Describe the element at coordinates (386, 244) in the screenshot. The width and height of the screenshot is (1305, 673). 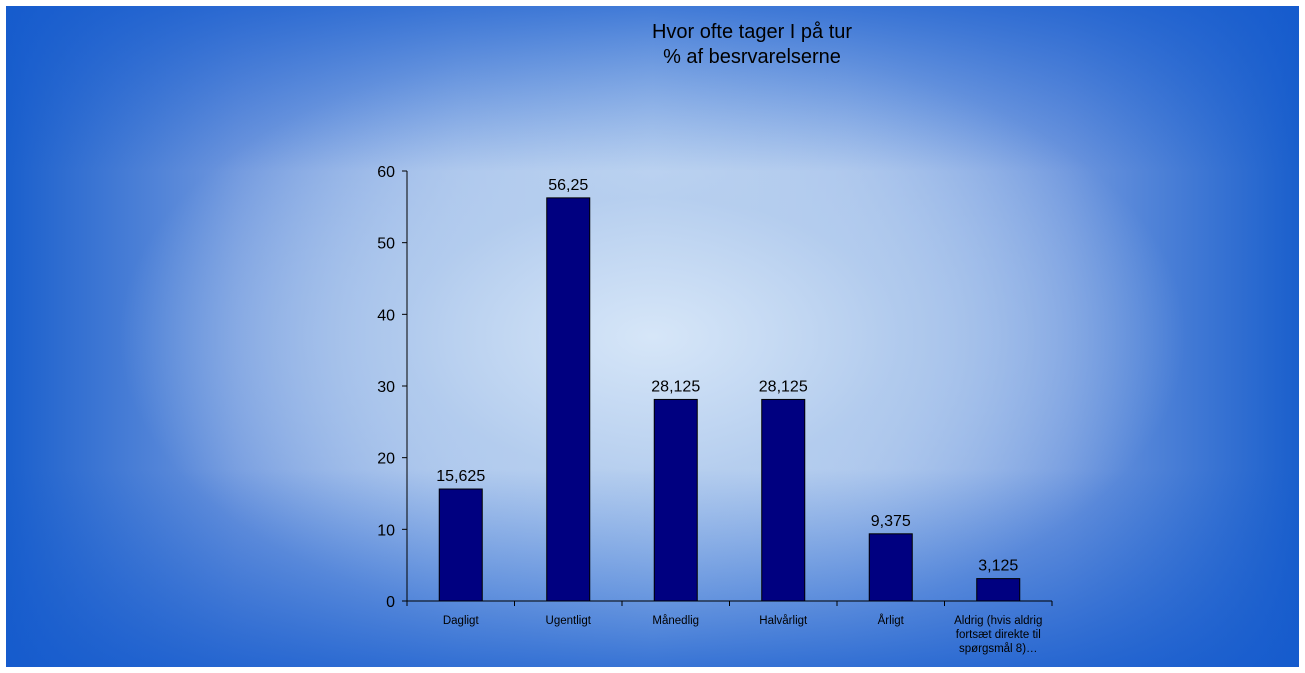
I see `y-tick-label: 50` at that location.